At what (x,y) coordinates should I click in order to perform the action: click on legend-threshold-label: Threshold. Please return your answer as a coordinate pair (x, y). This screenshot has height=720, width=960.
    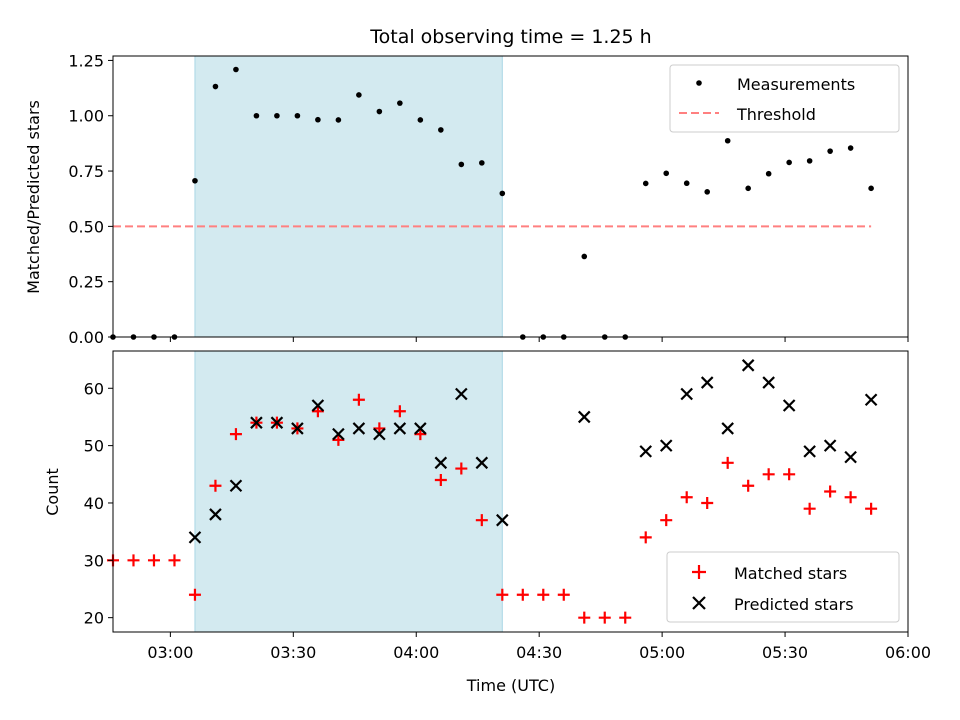
    Looking at the image, I should click on (776, 114).